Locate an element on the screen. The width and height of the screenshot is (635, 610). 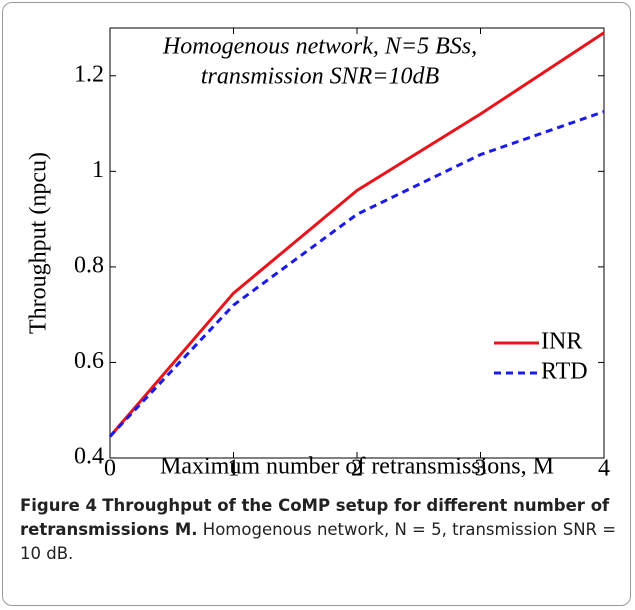
legend-label: RTD is located at coordinates (564, 372).